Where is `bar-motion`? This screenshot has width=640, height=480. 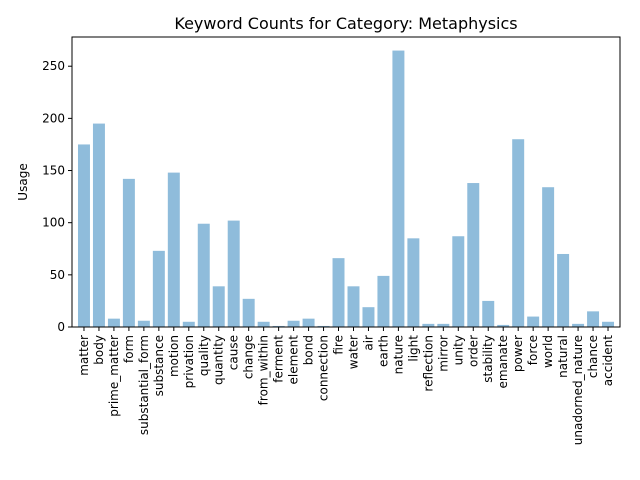 bar-motion is located at coordinates (173, 249).